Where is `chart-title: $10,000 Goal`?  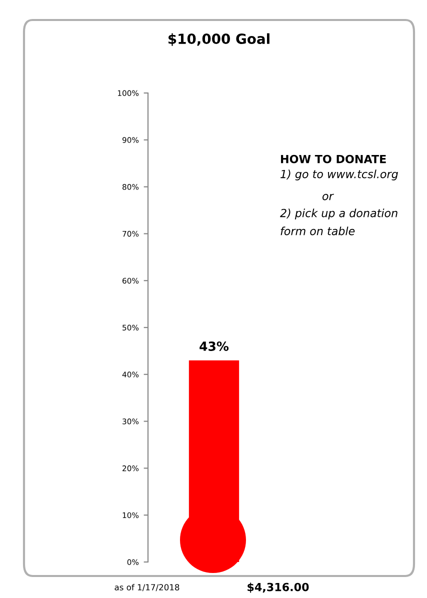 chart-title: $10,000 Goal is located at coordinates (219, 39).